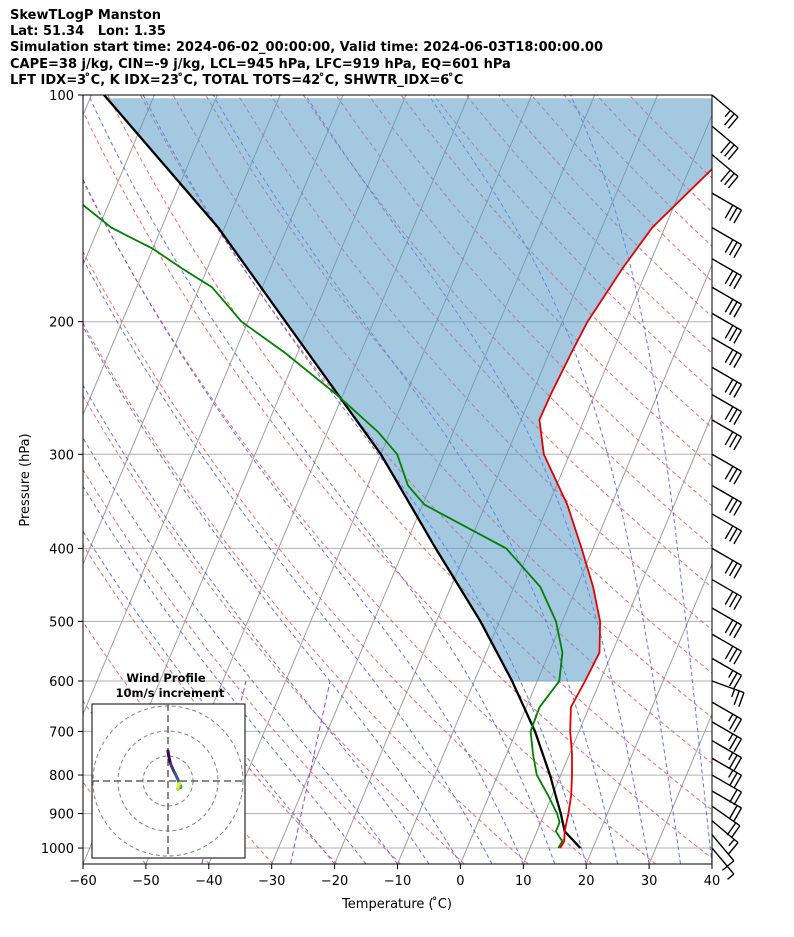 The image size is (794, 937). What do you see at coordinates (334, 881) in the screenshot?
I see `x-tick-label: −20` at bounding box center [334, 881].